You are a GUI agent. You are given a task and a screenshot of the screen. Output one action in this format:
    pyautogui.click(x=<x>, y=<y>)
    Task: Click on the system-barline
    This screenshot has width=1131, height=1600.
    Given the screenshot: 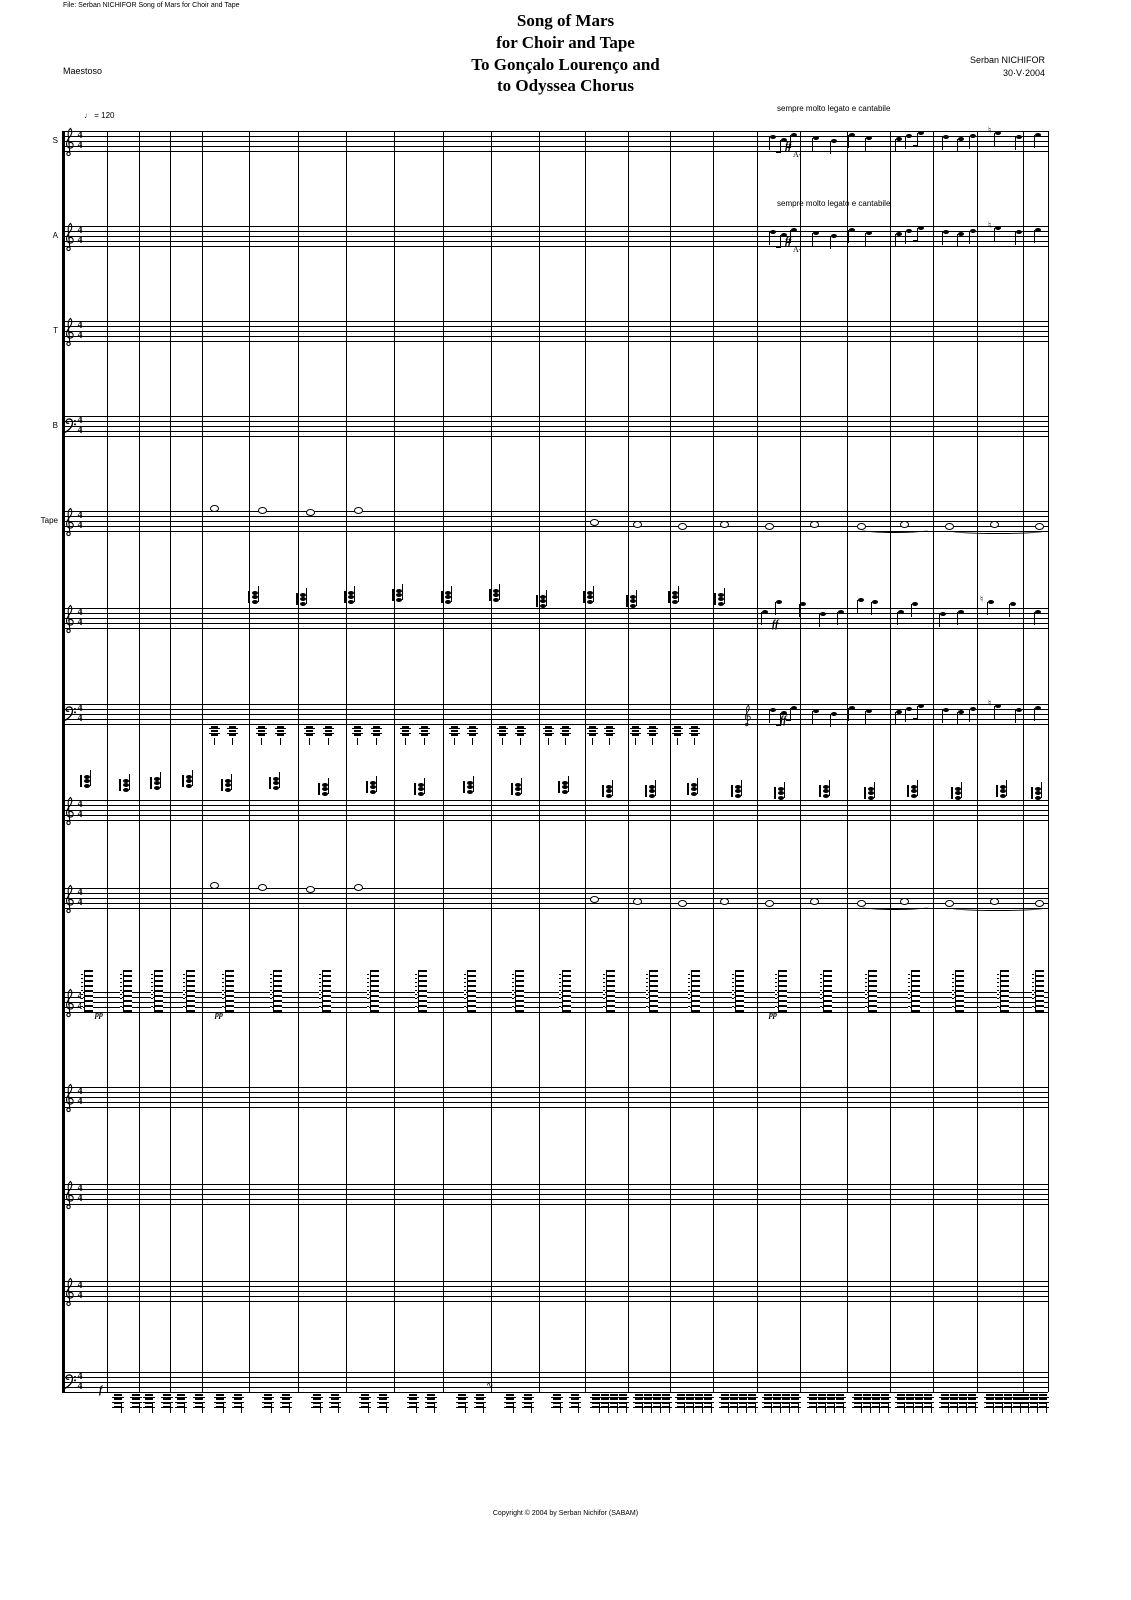 What is the action you would take?
    pyautogui.click(x=63, y=761)
    